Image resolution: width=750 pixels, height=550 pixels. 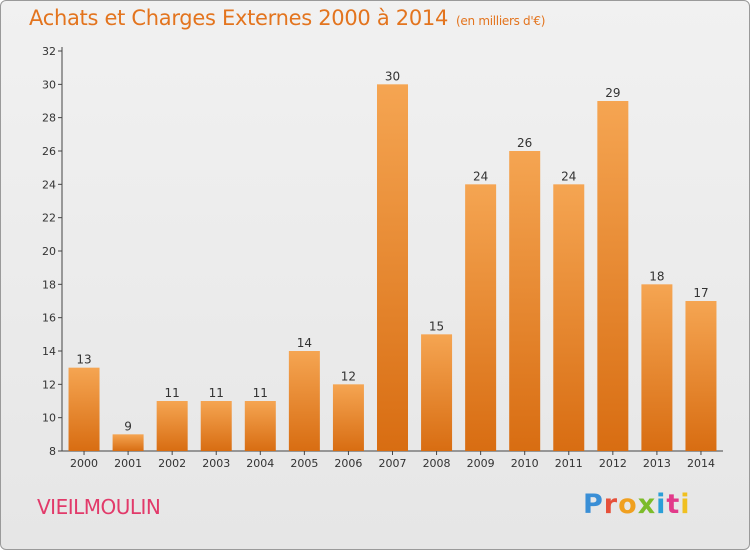 I want to click on logo-letter: r, so click(x=611, y=504).